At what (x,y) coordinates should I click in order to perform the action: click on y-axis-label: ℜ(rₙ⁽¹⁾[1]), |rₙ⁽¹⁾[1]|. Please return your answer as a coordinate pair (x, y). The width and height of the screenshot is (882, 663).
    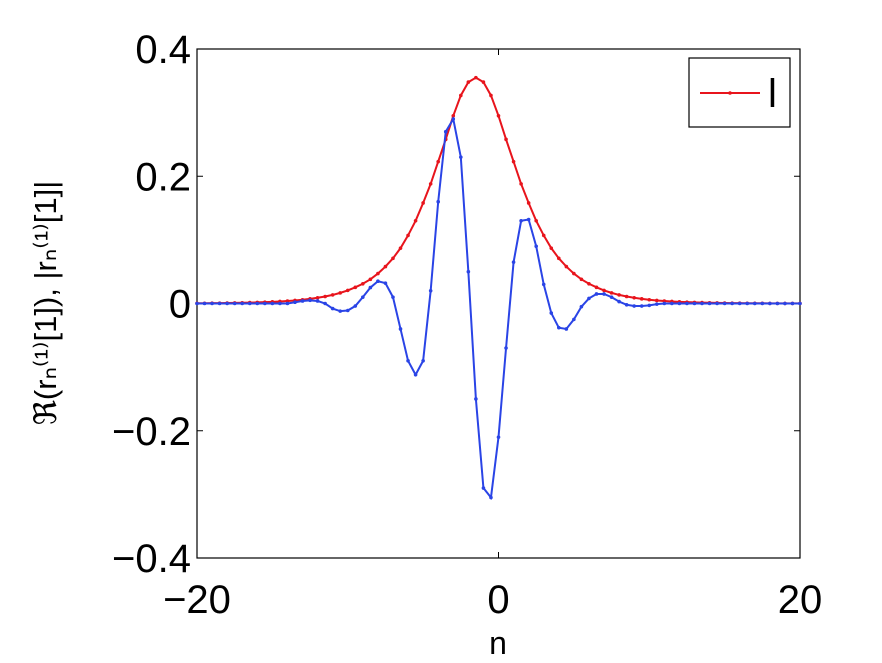
    Looking at the image, I should click on (45, 303).